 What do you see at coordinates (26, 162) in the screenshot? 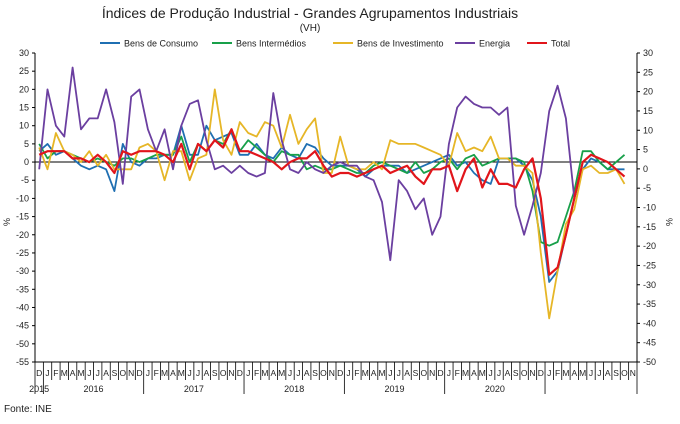
I see `y-tick-label-left: 0` at bounding box center [26, 162].